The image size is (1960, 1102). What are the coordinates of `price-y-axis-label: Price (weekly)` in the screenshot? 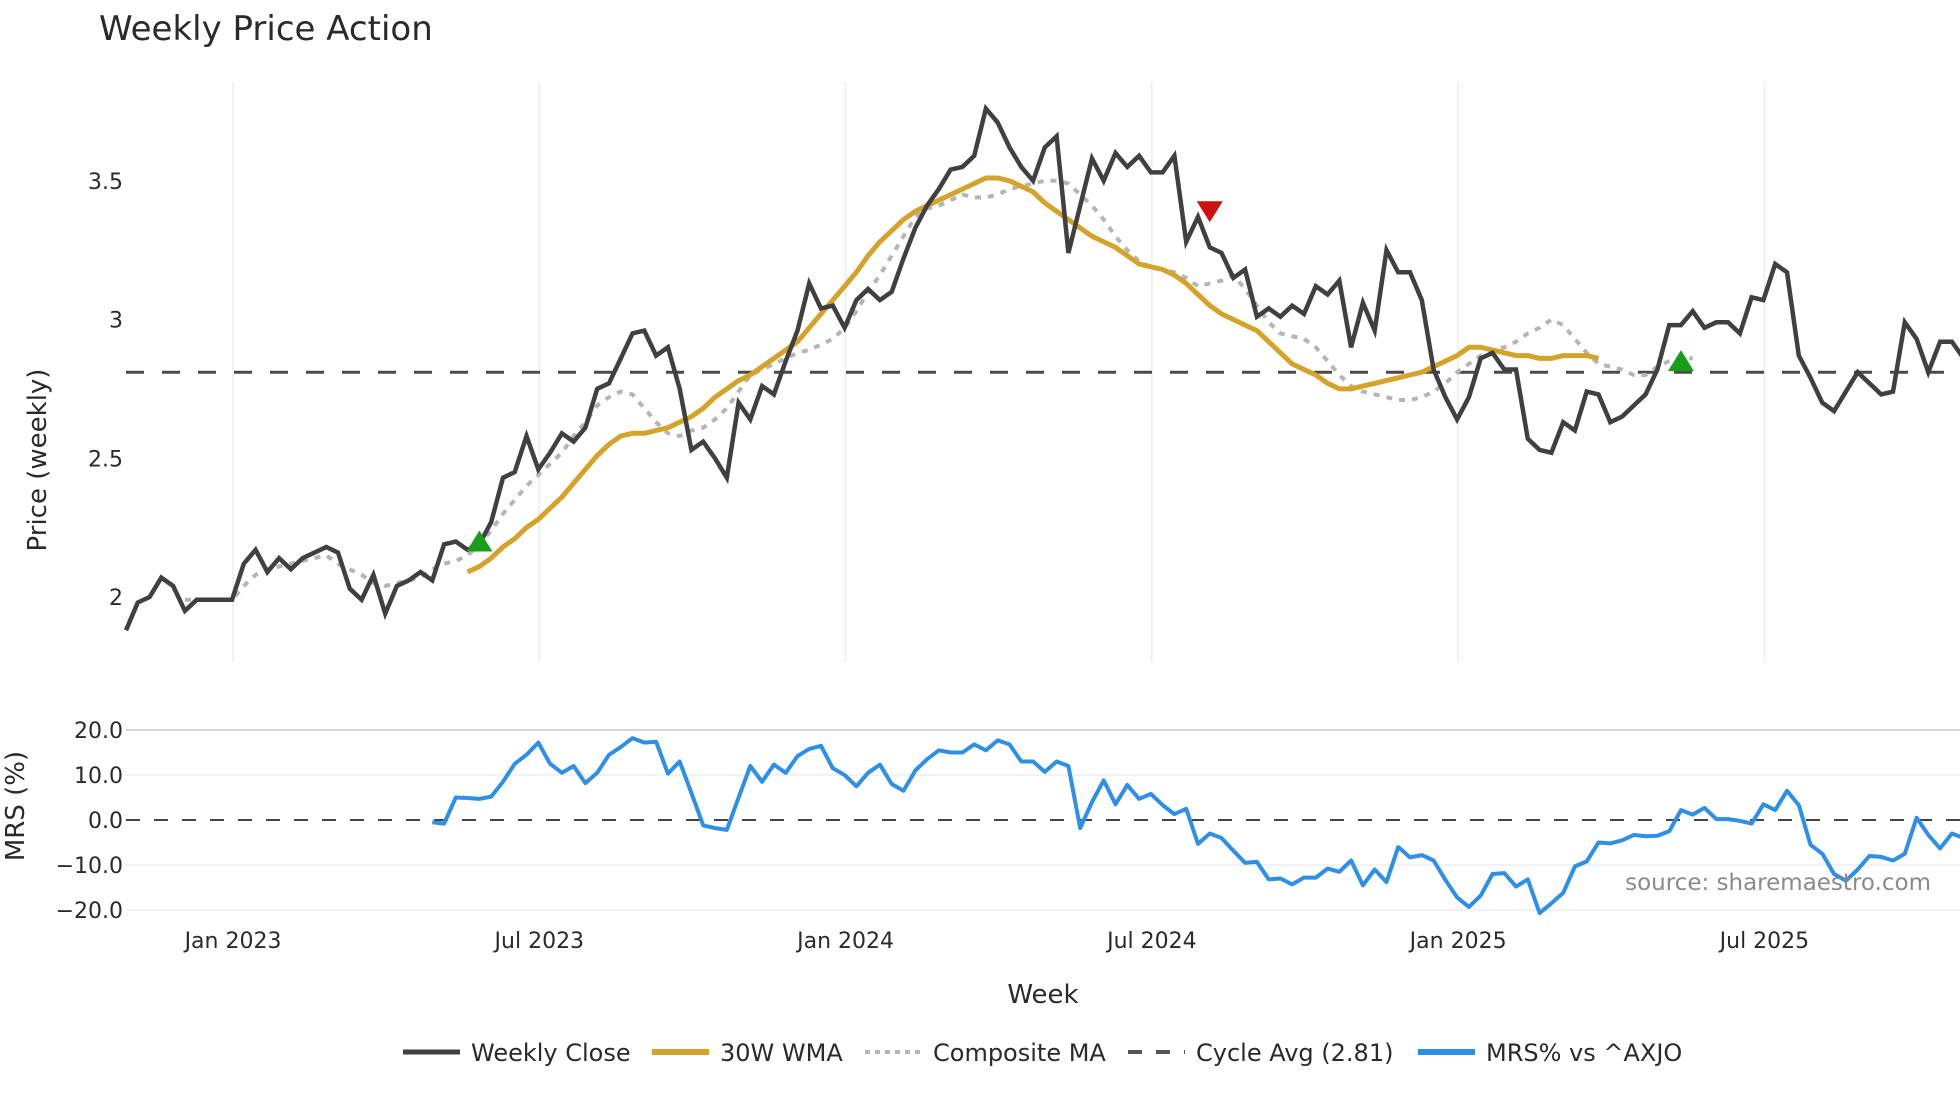 It's located at (38, 460).